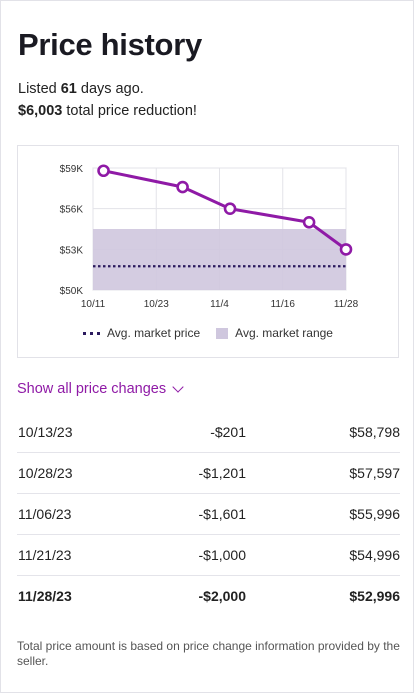  Describe the element at coordinates (222, 333) in the screenshot. I see `range-swatch-icon` at that location.